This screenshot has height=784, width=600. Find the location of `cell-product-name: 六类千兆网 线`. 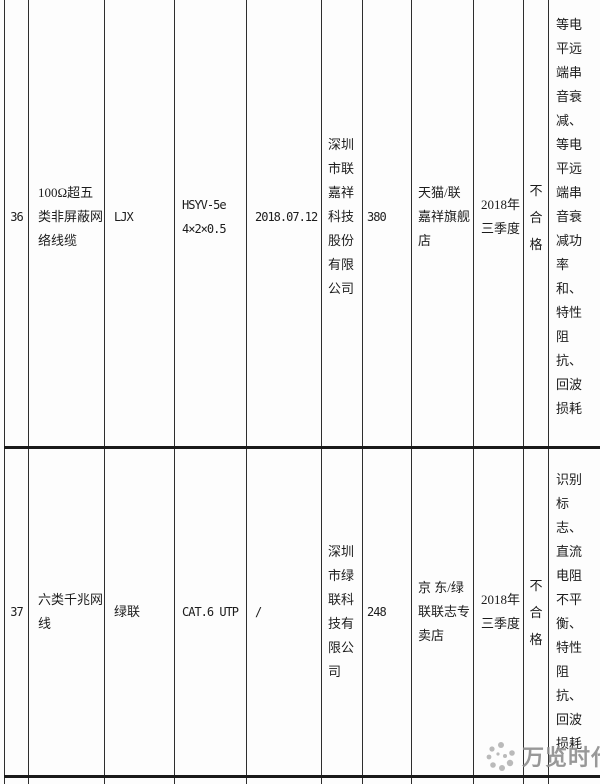

cell-product-name: 六类千兆网 线 is located at coordinates (66, 611).